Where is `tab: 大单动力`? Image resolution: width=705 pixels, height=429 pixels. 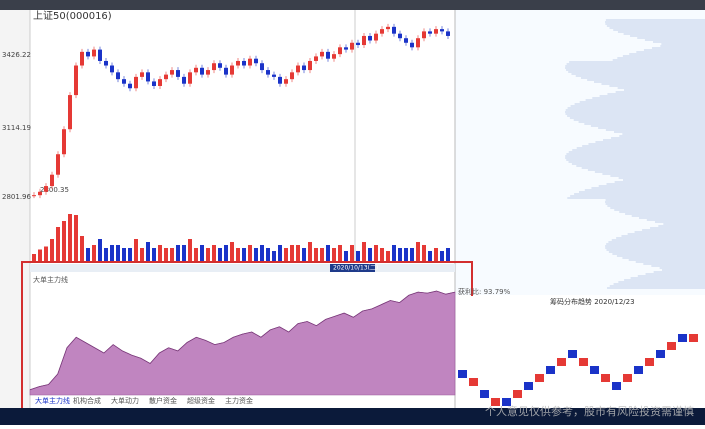 tab: 大单动力 is located at coordinates (125, 400).